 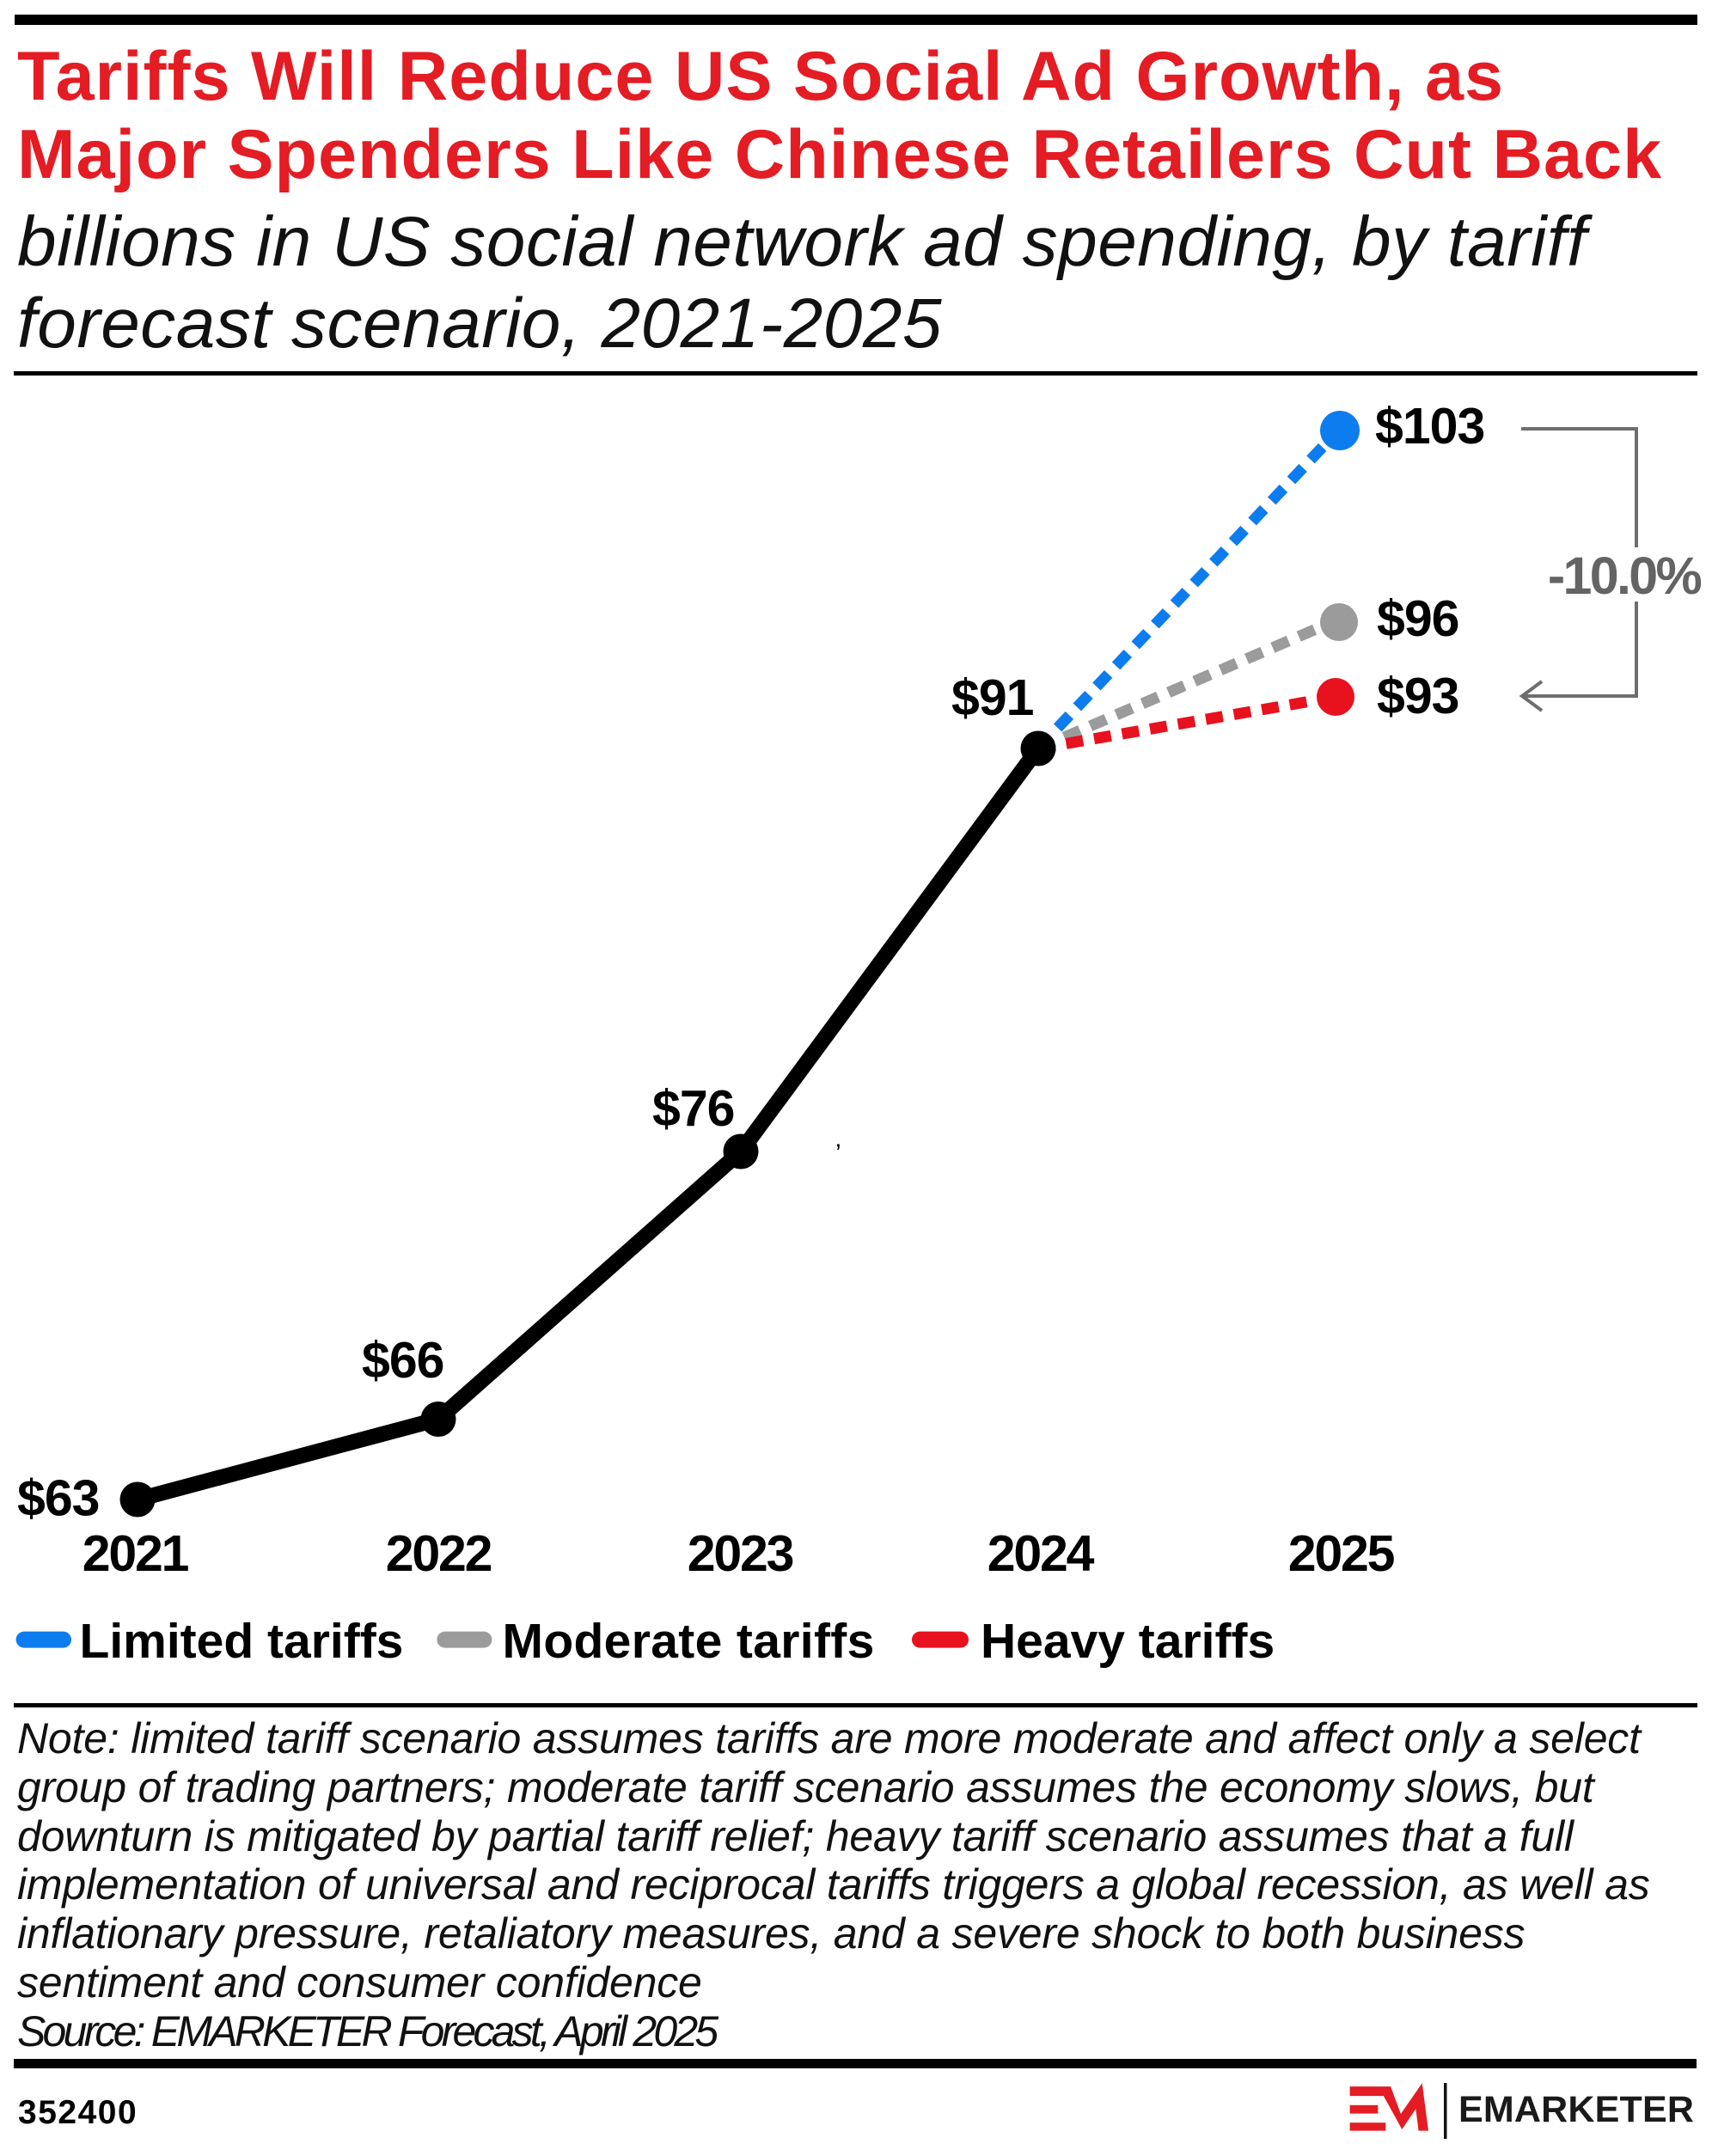 I want to click on svg-text: -10.0%, so click(x=1625, y=576).